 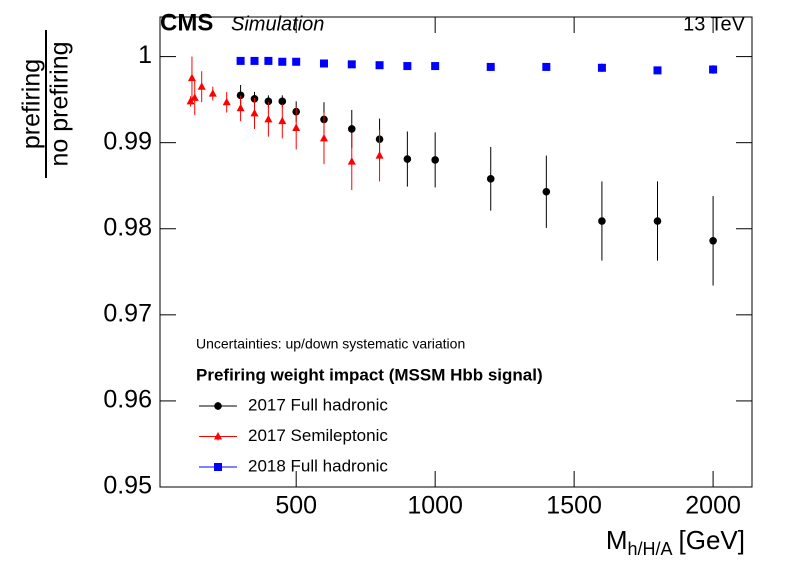 I want to click on x-tick-label: 1500, so click(x=574, y=506).